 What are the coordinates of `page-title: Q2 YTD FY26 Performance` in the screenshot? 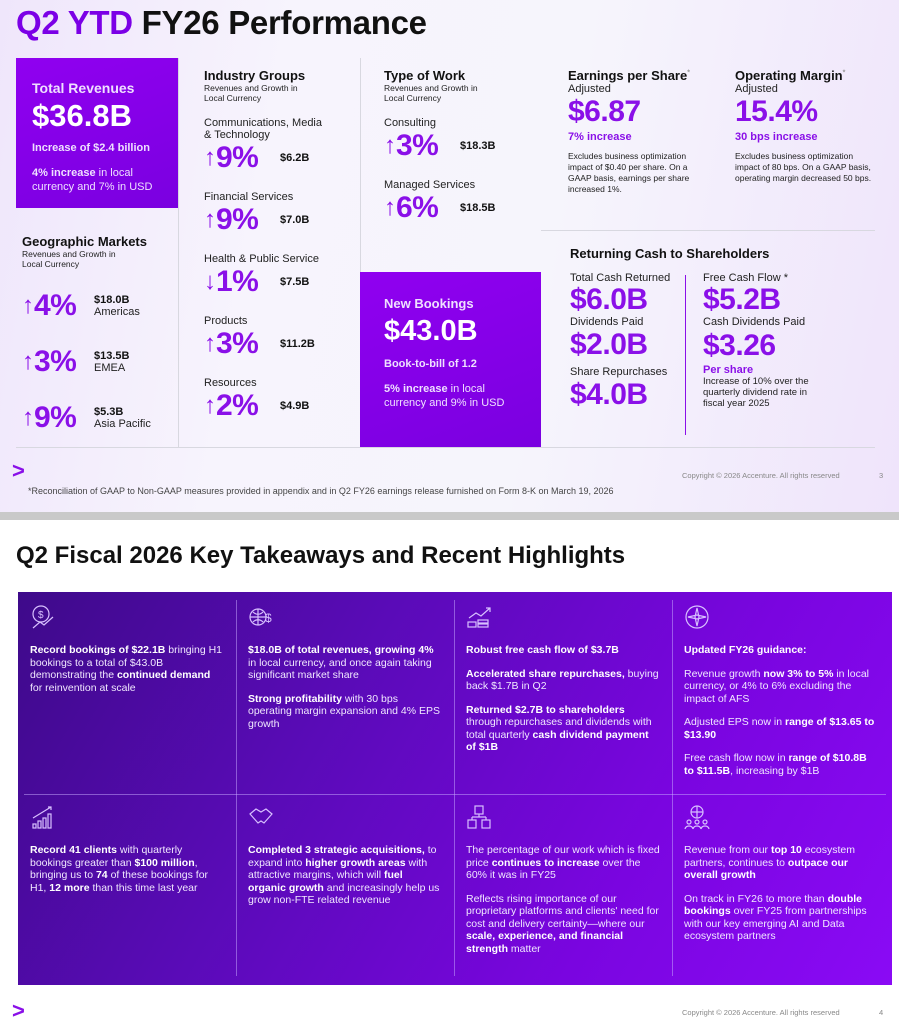 It's located at (221, 22).